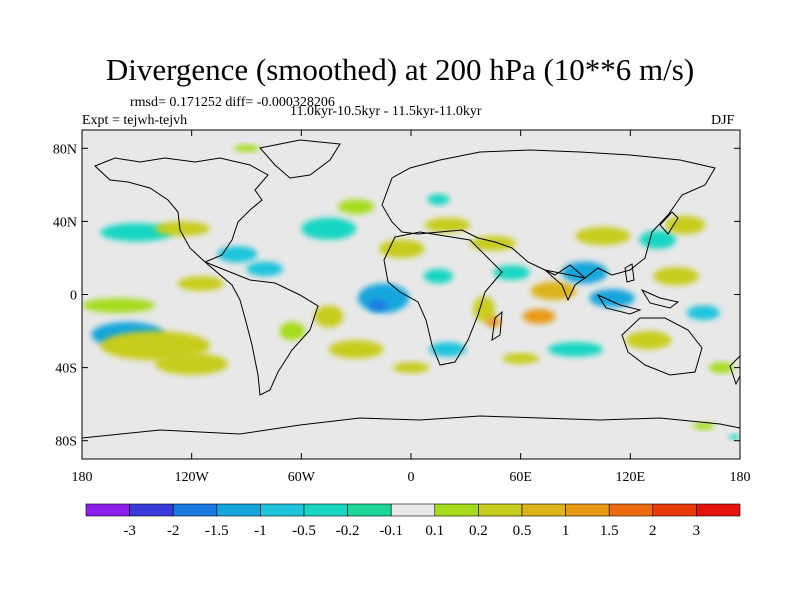 The height and width of the screenshot is (600, 800). I want to click on region-europe-cyan, so click(438, 199).